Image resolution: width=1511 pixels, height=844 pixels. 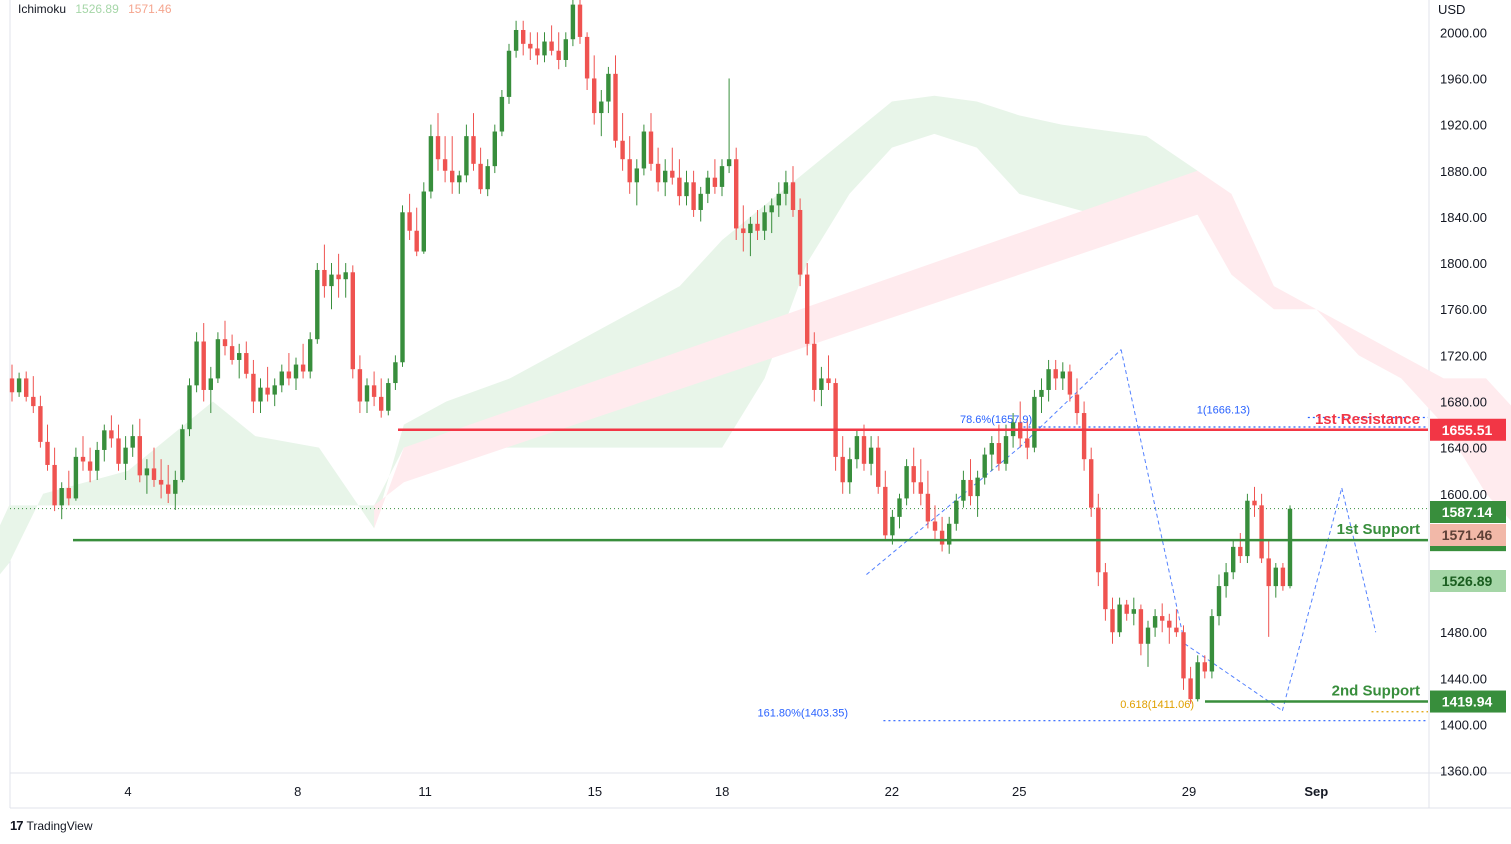 What do you see at coordinates (1378, 529) in the screenshot?
I see `level-label-2: 1st Support` at bounding box center [1378, 529].